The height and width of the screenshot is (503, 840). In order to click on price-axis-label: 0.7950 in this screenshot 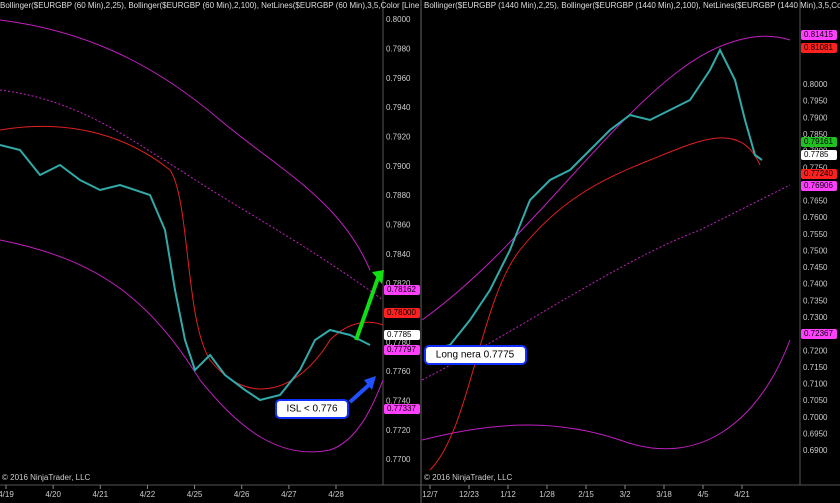, I will do `click(815, 101)`.